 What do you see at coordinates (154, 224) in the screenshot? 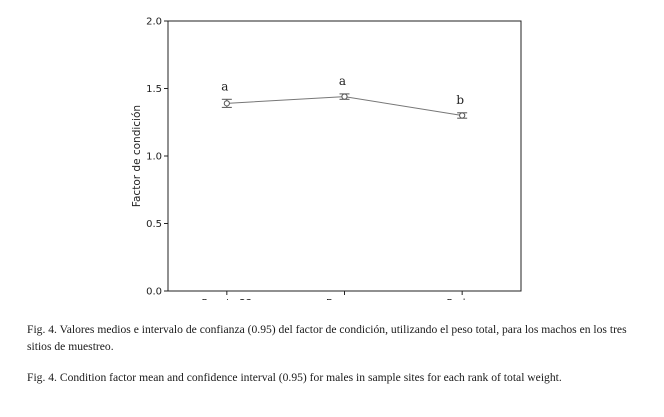
I see `y-tick-label: 0.5` at bounding box center [154, 224].